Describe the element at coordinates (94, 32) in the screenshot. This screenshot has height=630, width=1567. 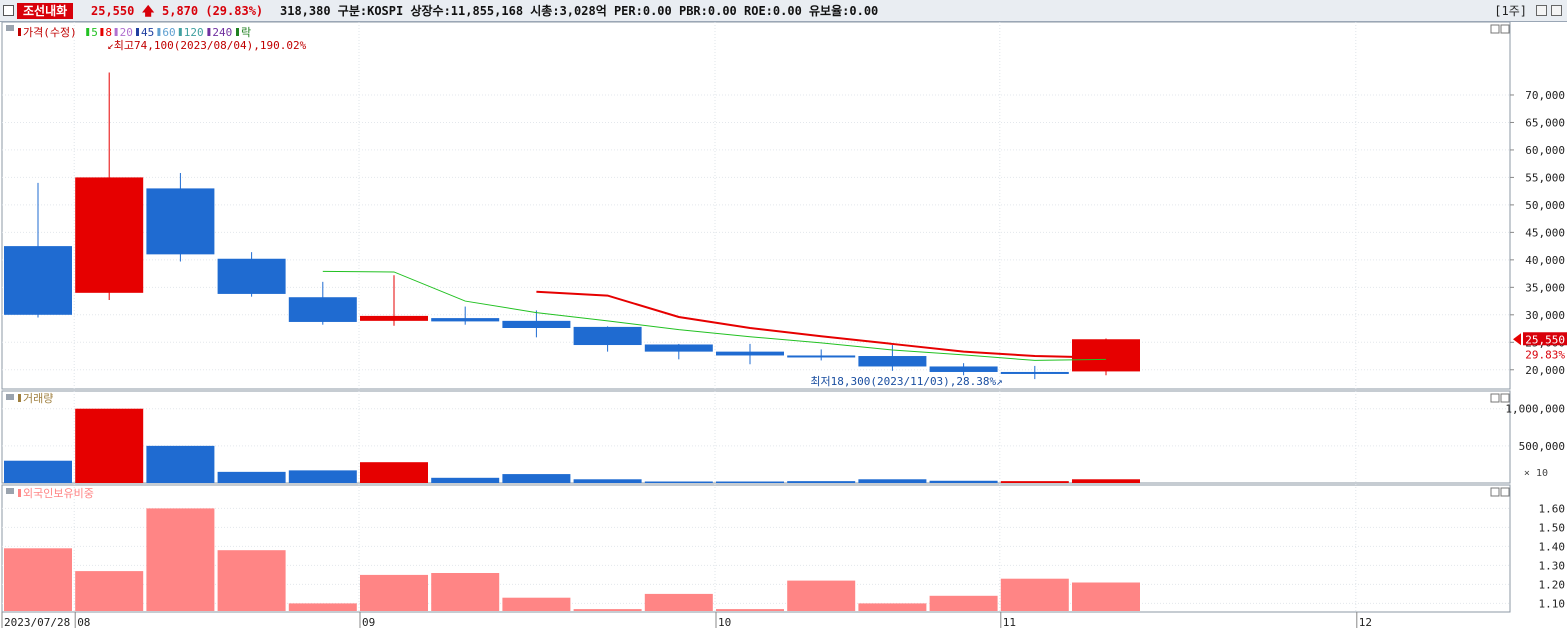
I see `legend-label: 5` at that location.